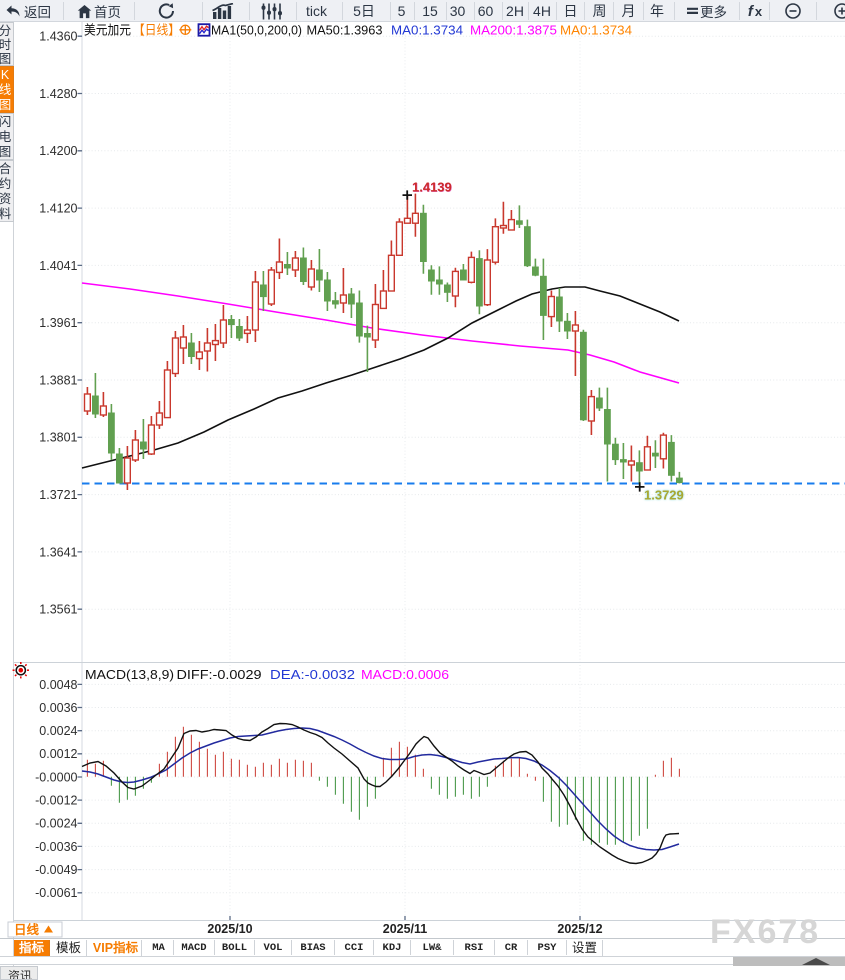  Describe the element at coordinates (58, 151) in the screenshot. I see `svg-text: 1.4200` at that location.